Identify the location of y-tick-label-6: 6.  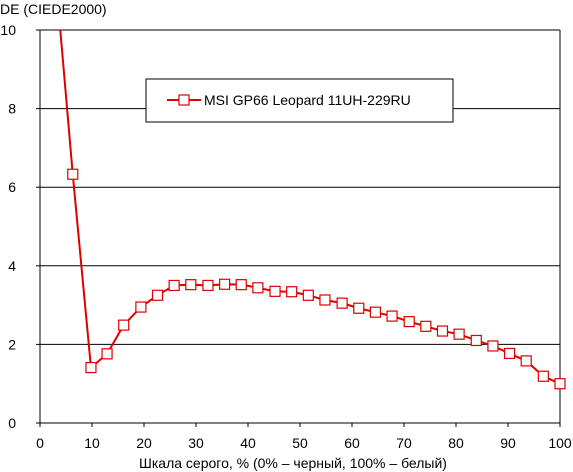
(12, 187).